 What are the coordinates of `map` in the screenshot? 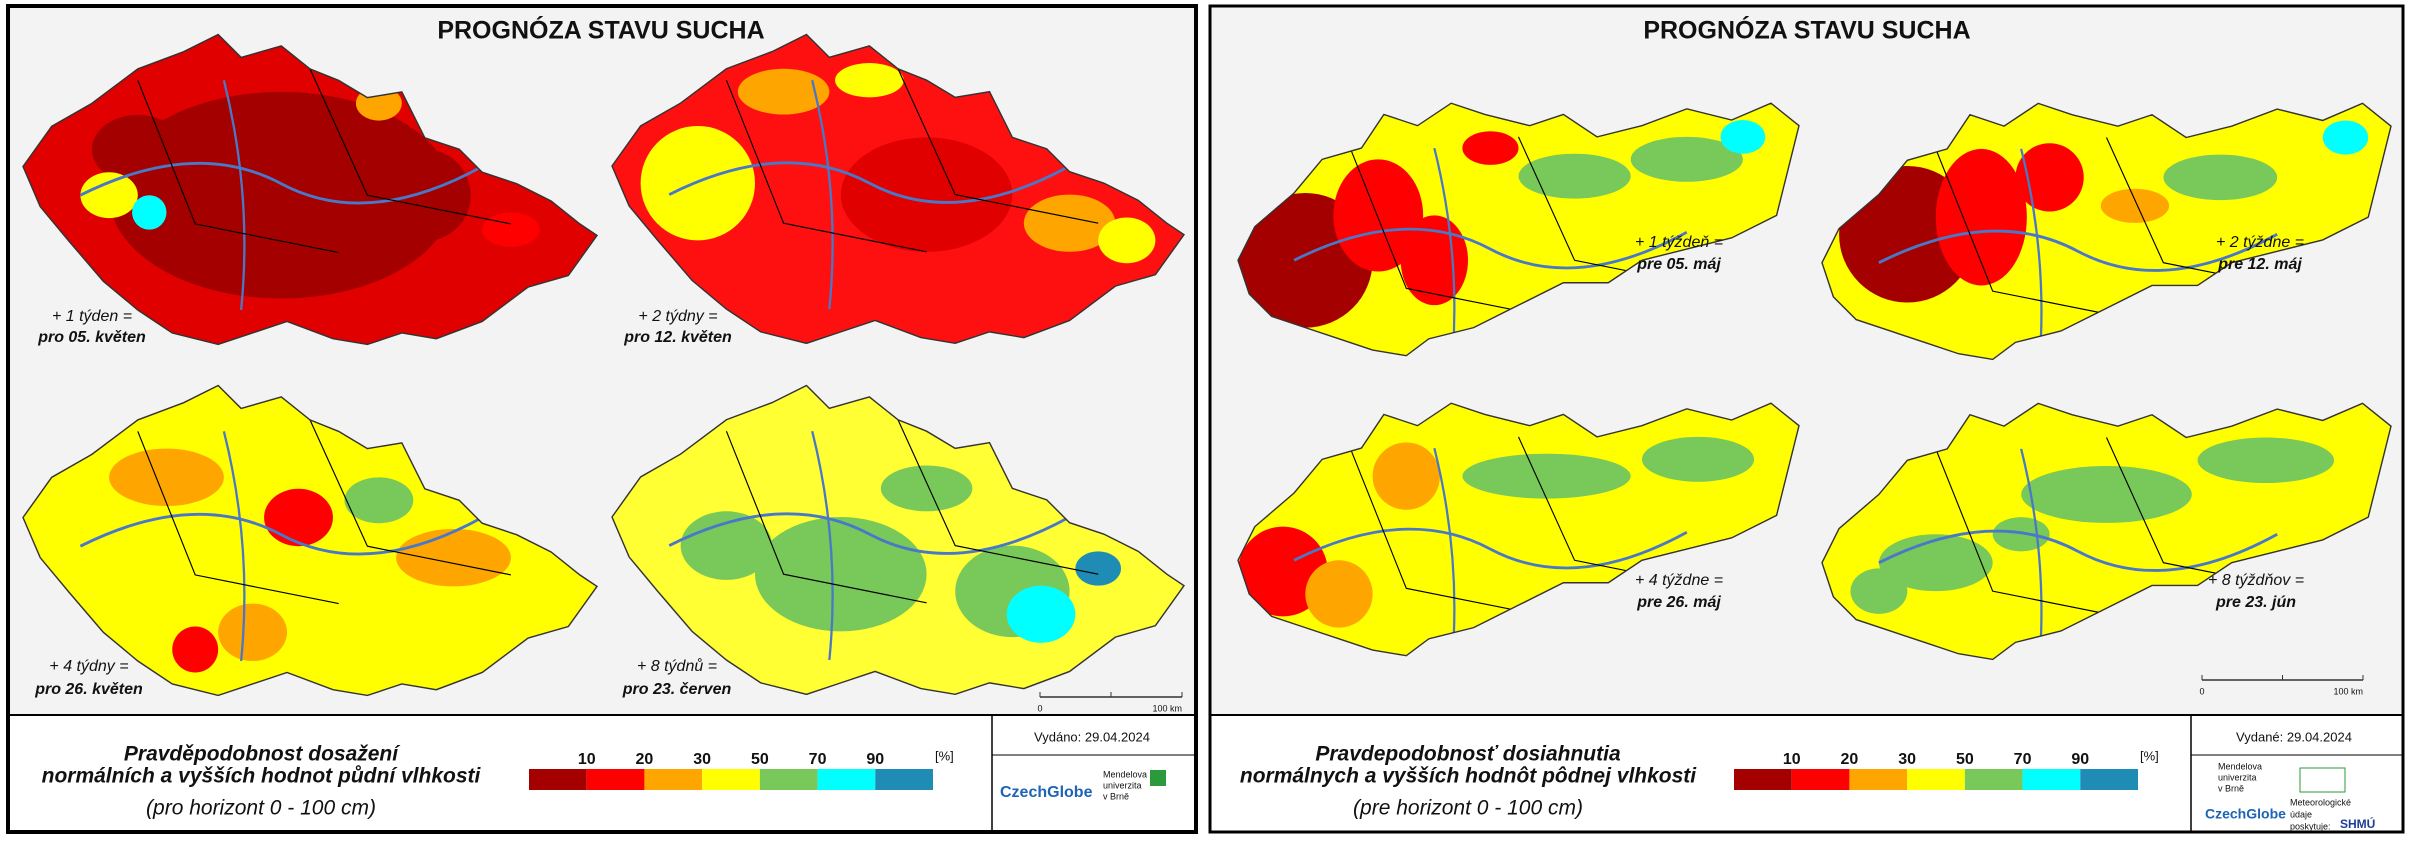 It's located at (1518, 260).